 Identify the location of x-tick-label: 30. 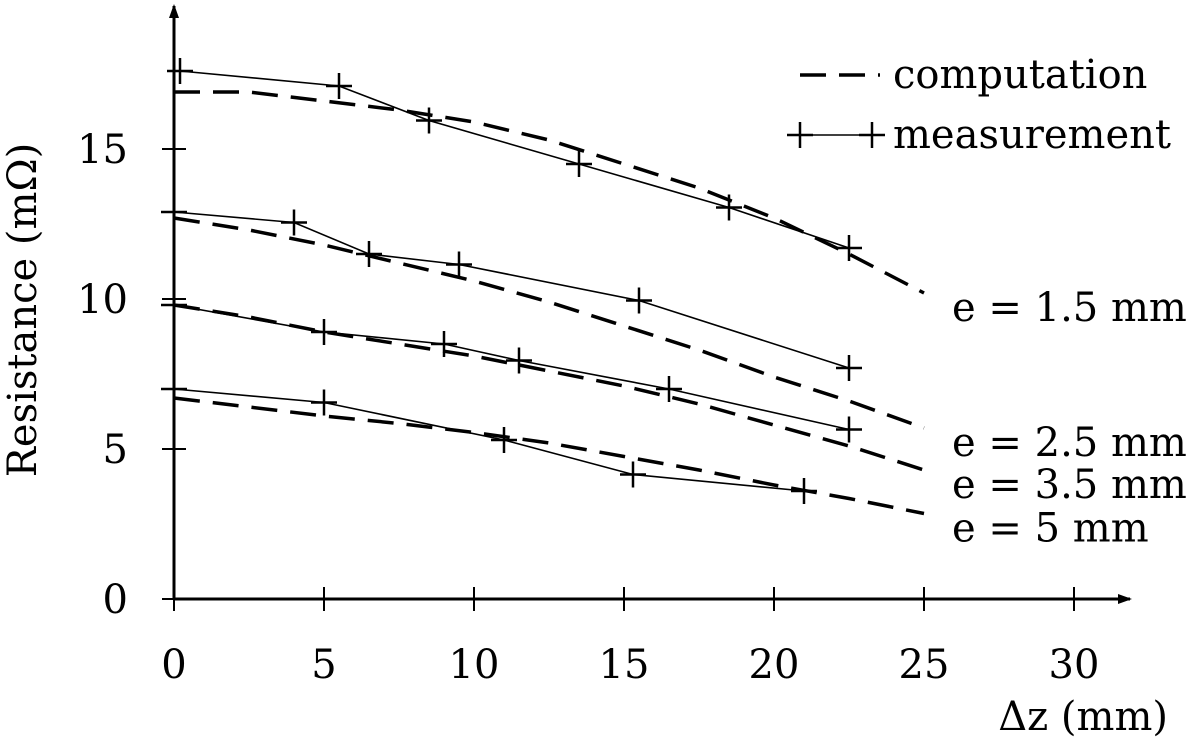
(1074, 665).